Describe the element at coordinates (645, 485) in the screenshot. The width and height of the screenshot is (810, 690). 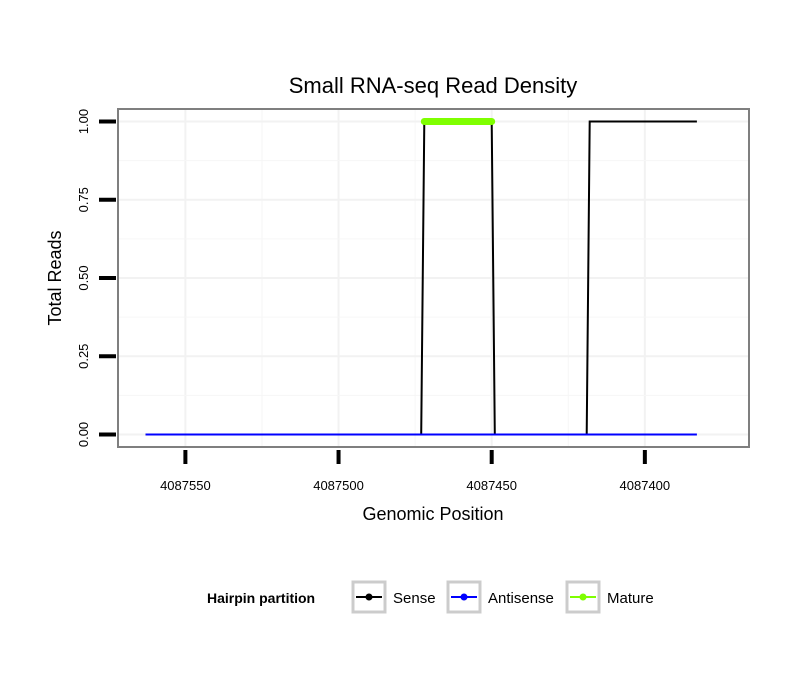
I see `x-tick-label: 4087400` at that location.